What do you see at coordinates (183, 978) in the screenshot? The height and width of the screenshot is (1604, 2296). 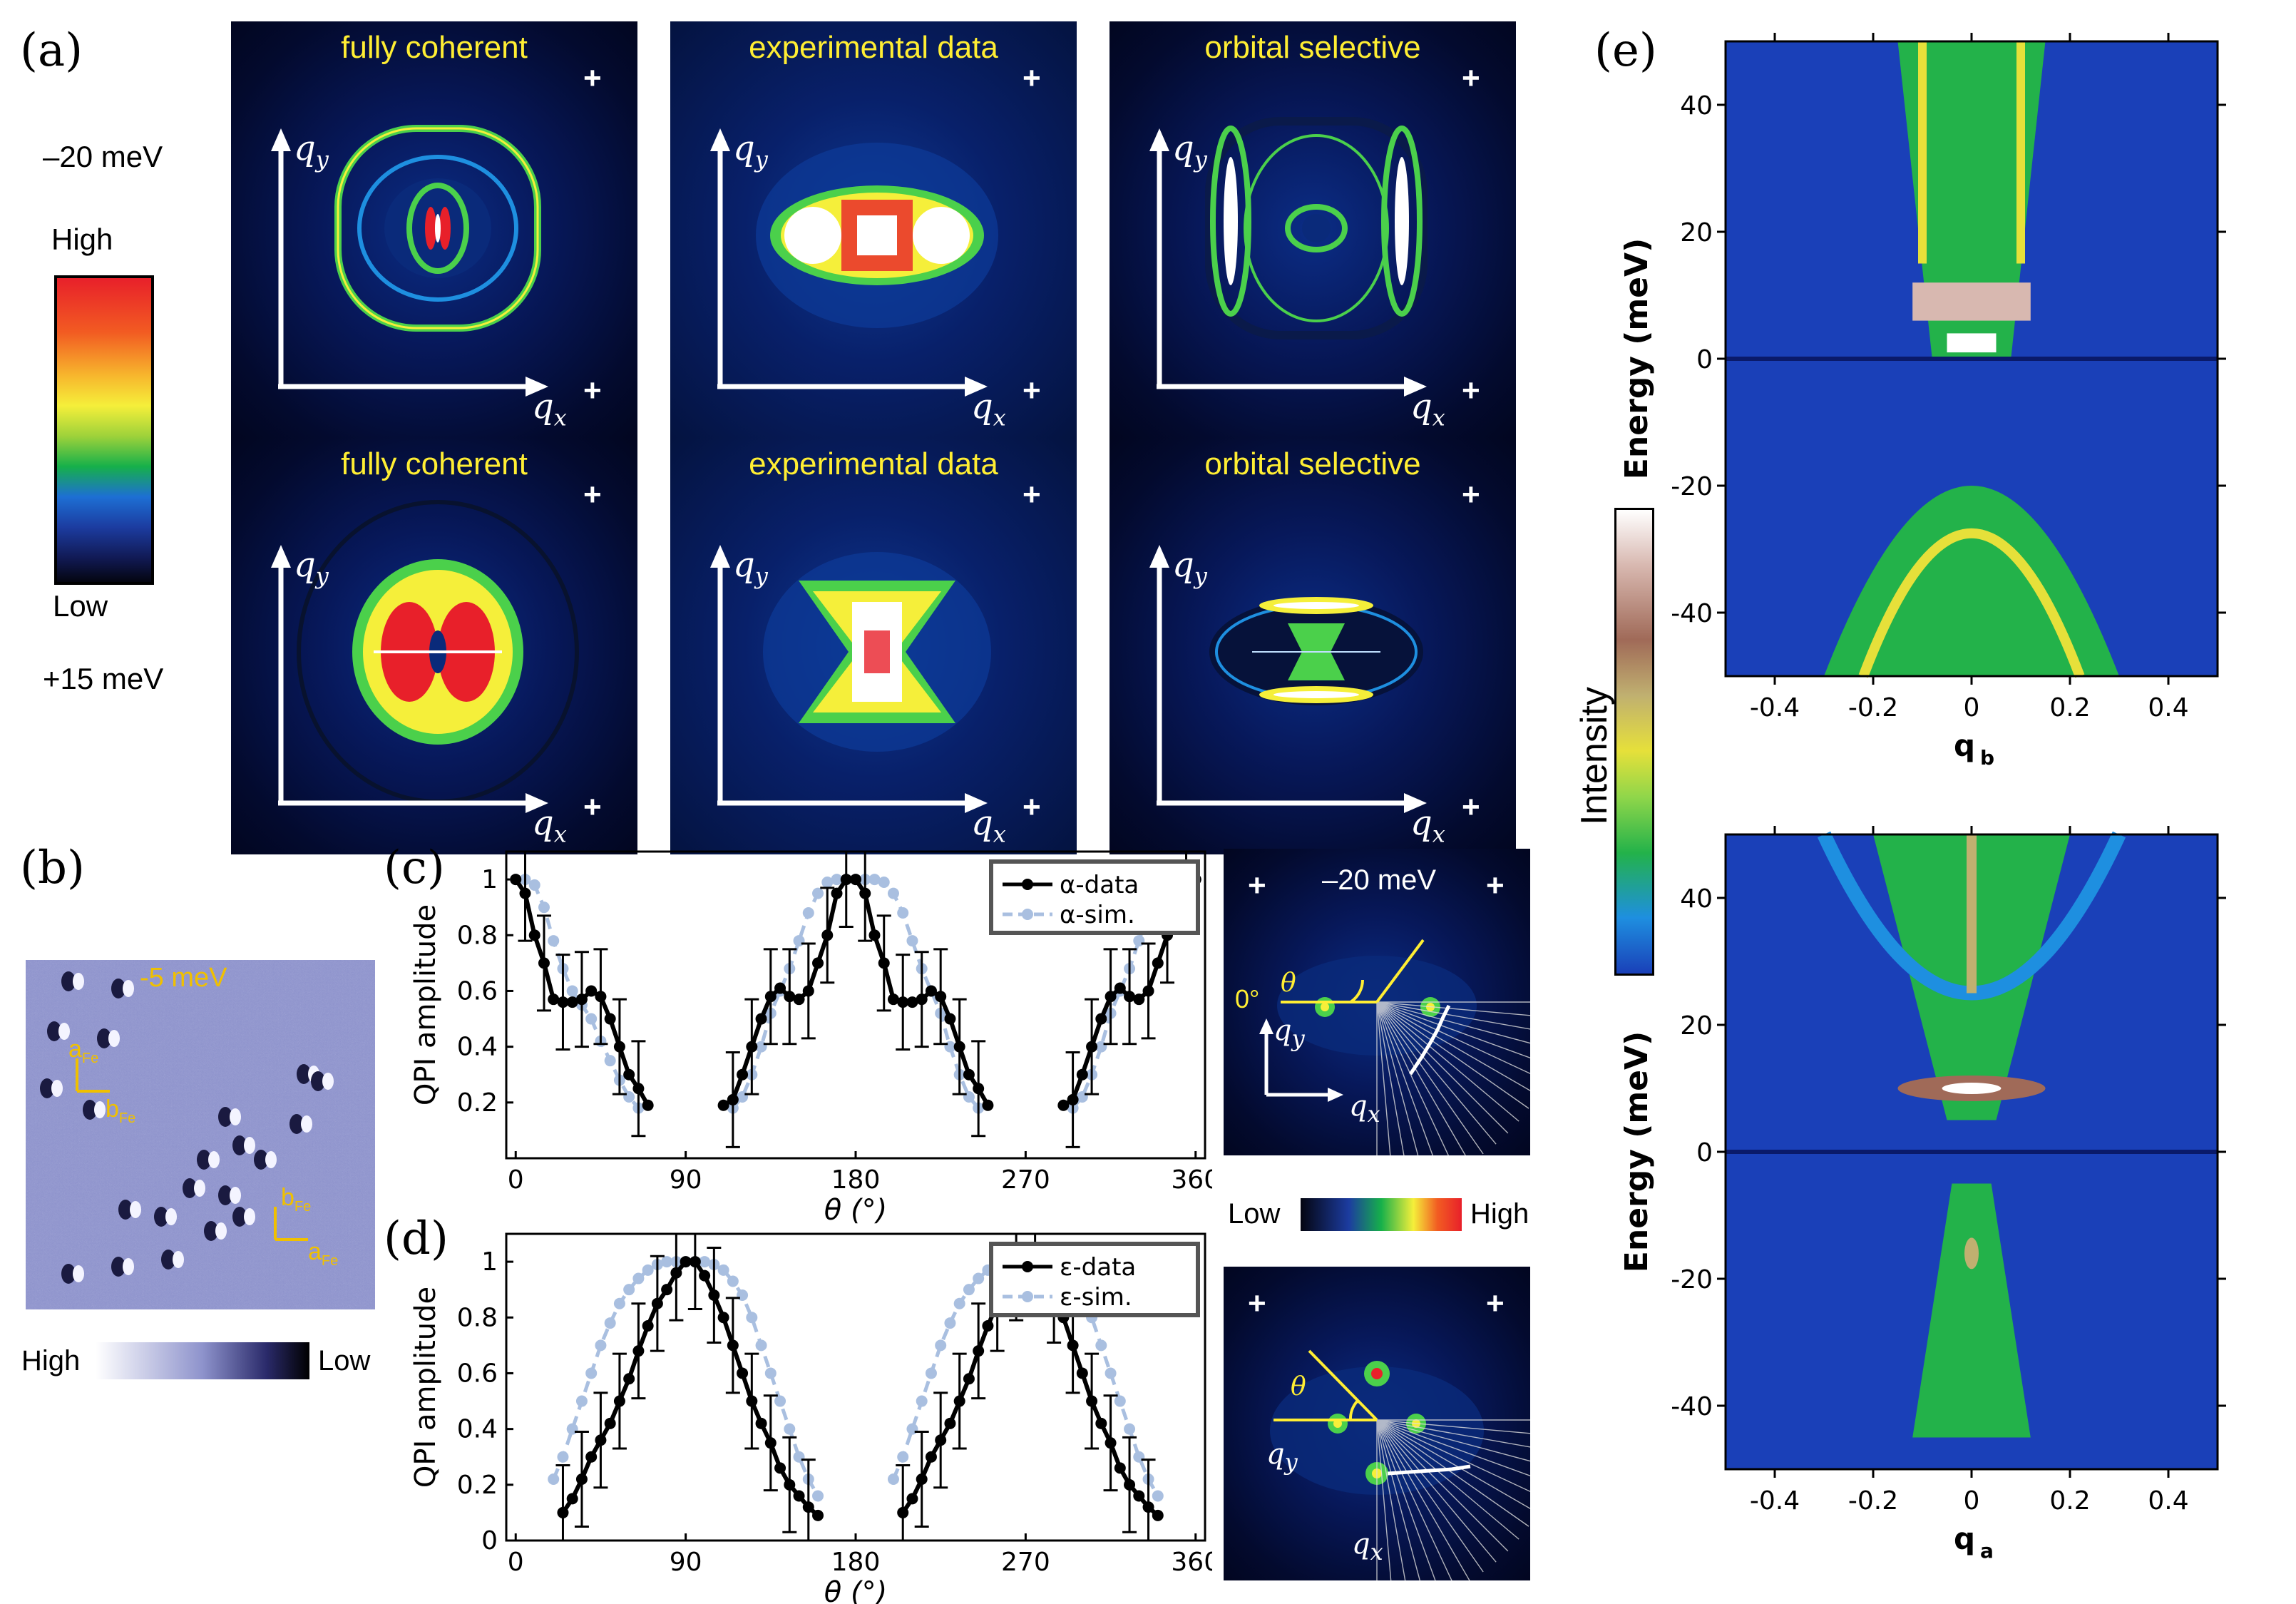 I see `topo-energy: -5 meV` at bounding box center [183, 978].